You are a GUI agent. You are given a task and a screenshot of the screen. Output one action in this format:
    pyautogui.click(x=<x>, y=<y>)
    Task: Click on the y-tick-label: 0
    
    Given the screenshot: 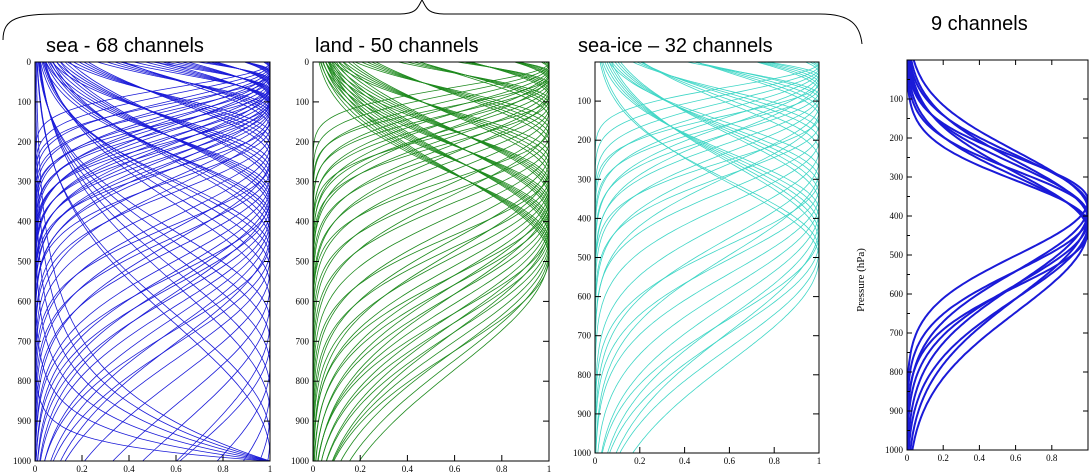 What is the action you would take?
    pyautogui.click(x=29, y=62)
    